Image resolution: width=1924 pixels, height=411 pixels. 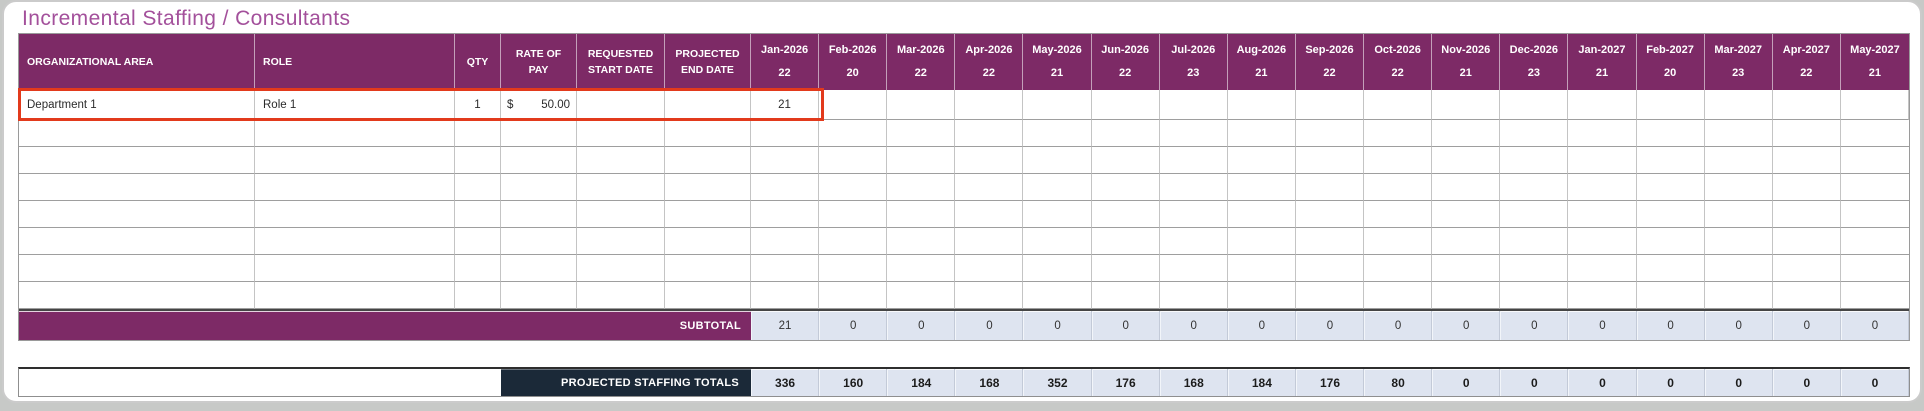 I want to click on total-value-dec-2026: 0, so click(x=1534, y=382).